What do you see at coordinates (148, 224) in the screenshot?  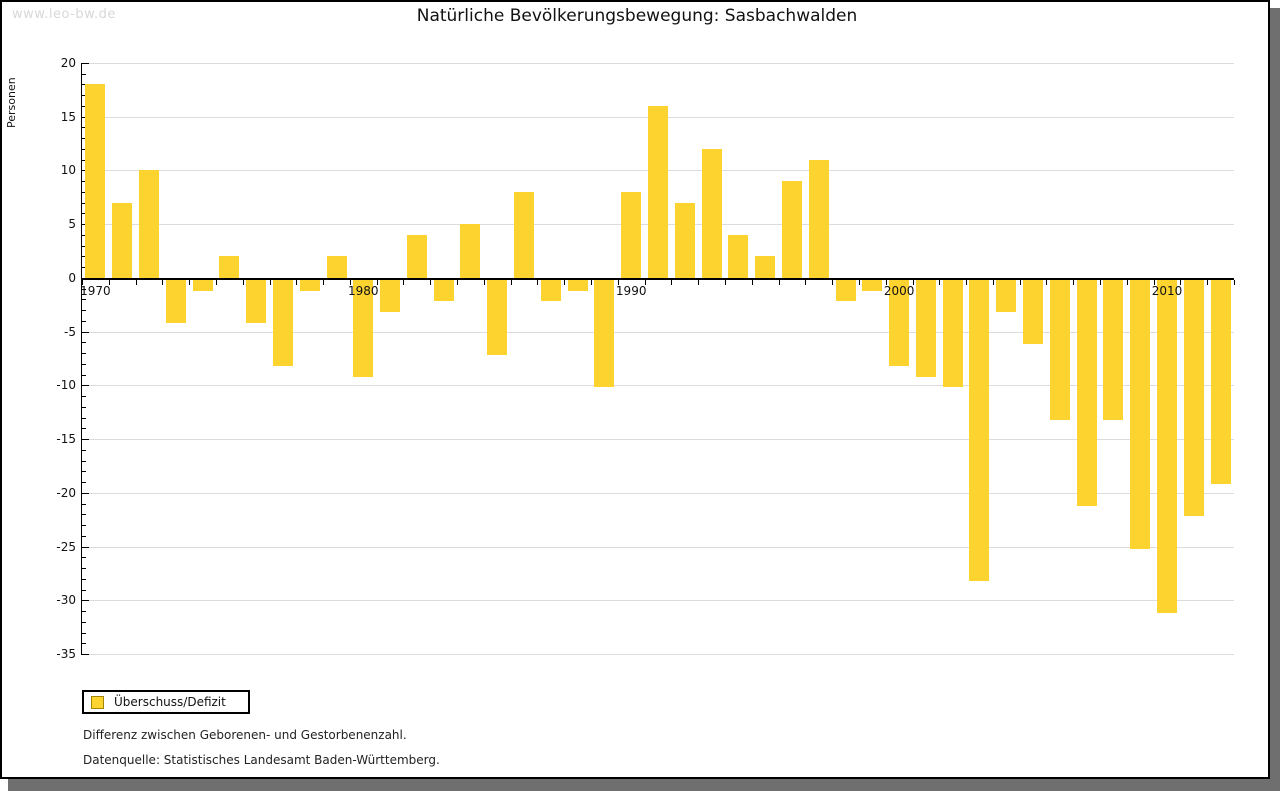 I see `bar-1972` at bounding box center [148, 224].